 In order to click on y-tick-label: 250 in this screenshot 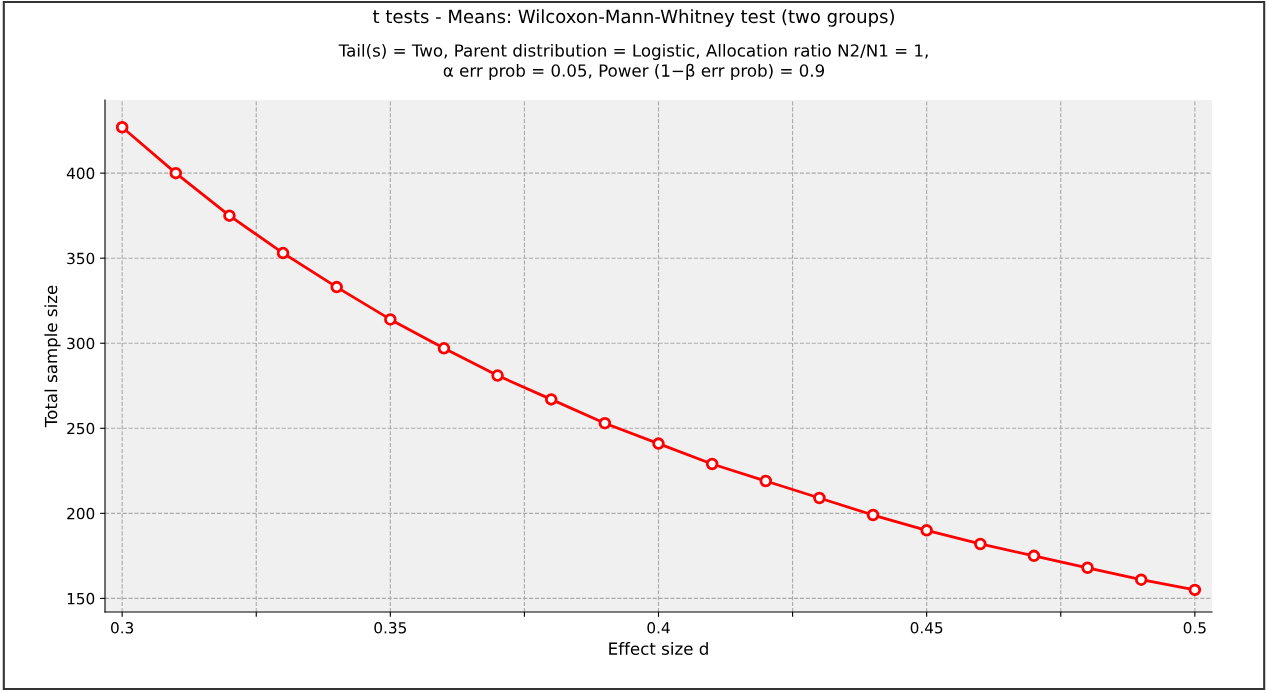, I will do `click(81, 428)`.